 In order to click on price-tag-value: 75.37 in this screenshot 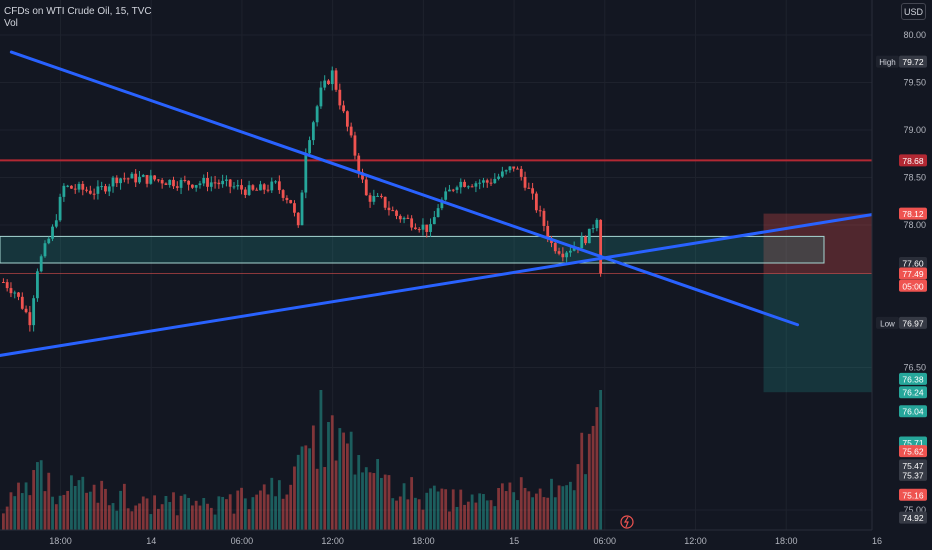, I will do `click(913, 475)`.